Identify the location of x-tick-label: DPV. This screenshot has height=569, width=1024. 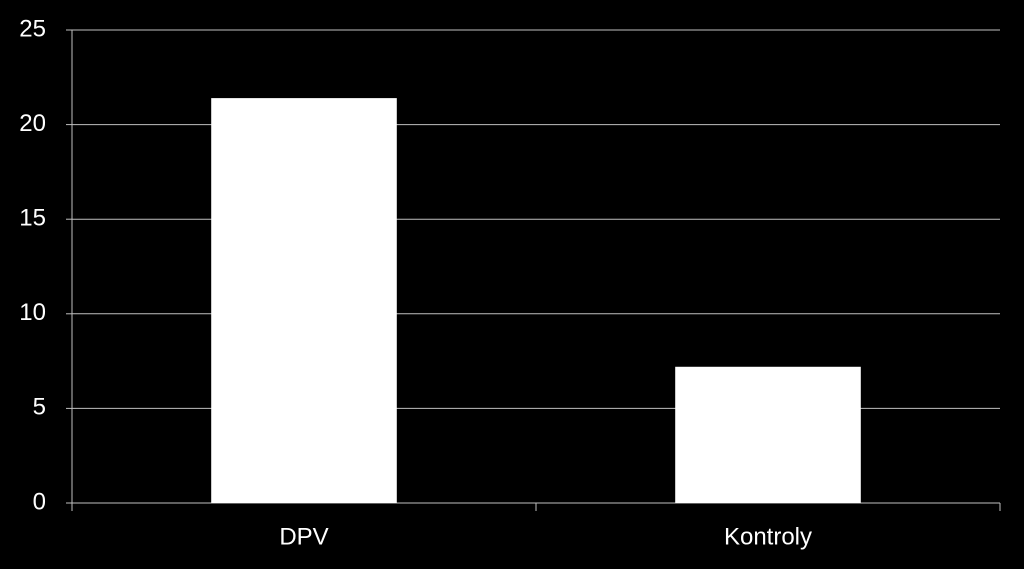
(303, 536).